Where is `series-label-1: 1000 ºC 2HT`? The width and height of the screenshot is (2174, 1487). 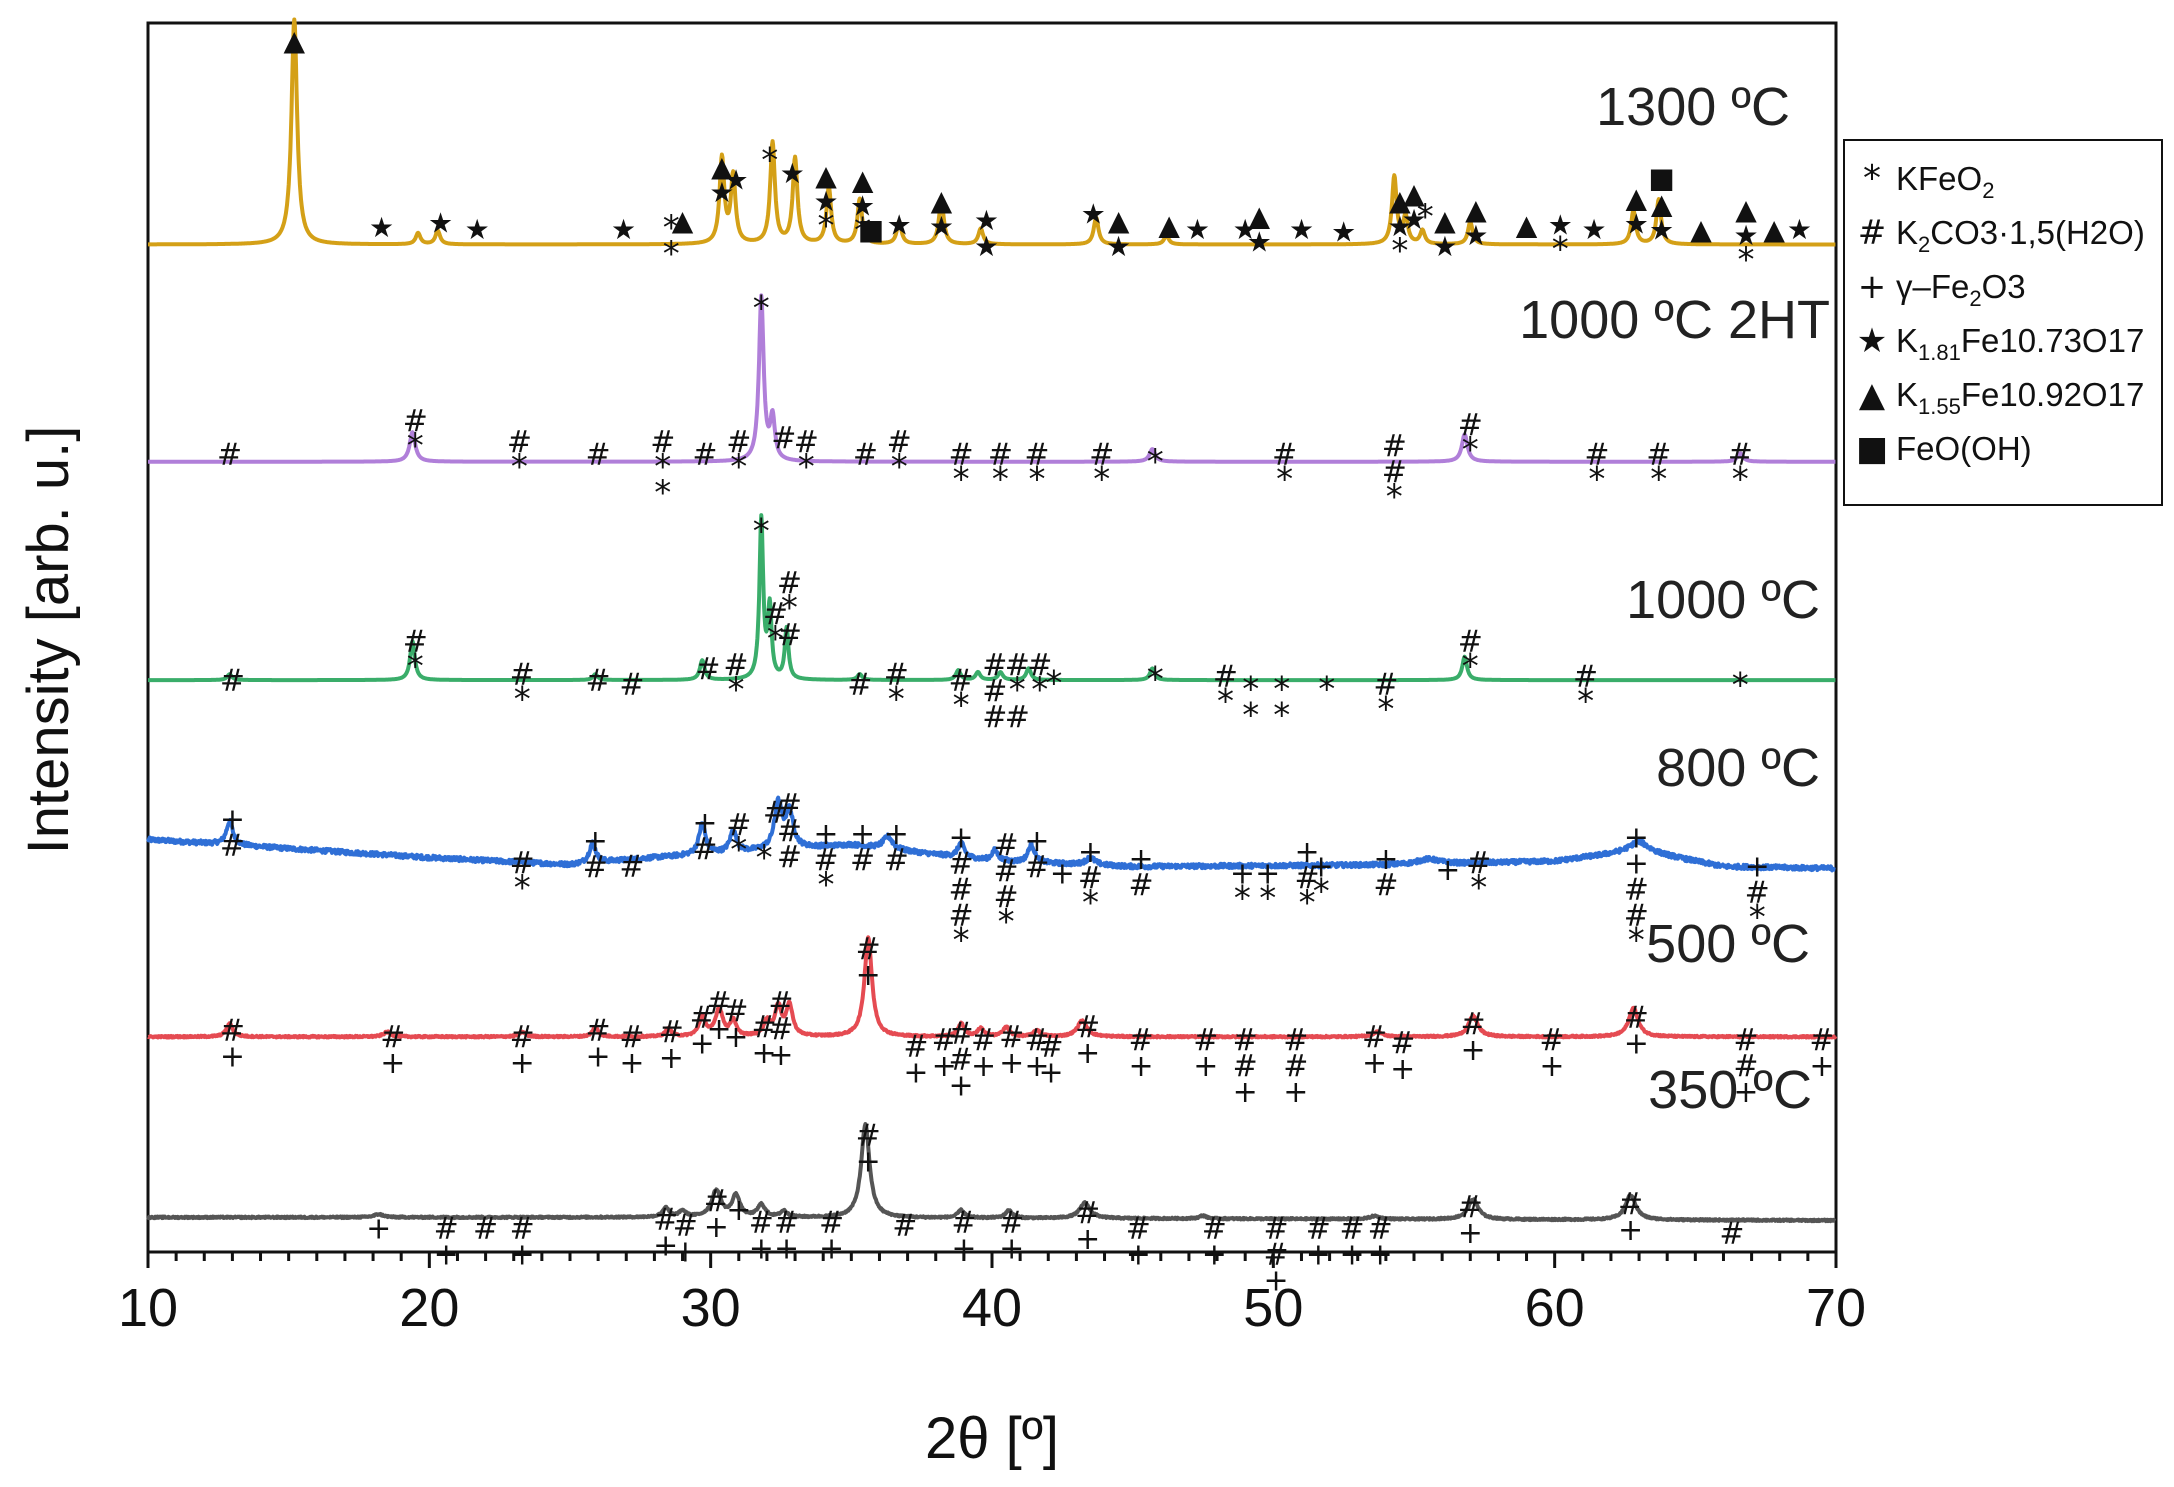
series-label-1: 1000 ºC 2HT is located at coordinates (1674, 320).